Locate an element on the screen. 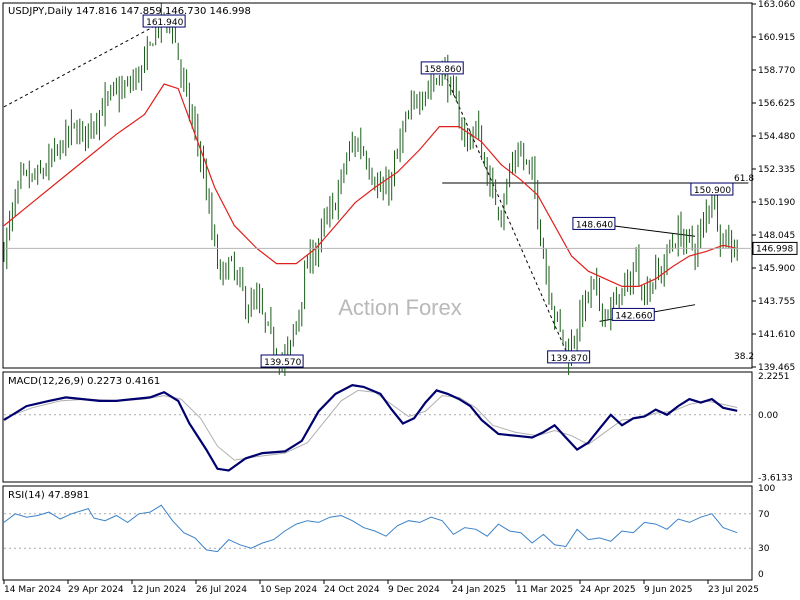 This screenshot has height=600, width=800. date-tick-label: 10 Sep 2024 is located at coordinates (288, 590).